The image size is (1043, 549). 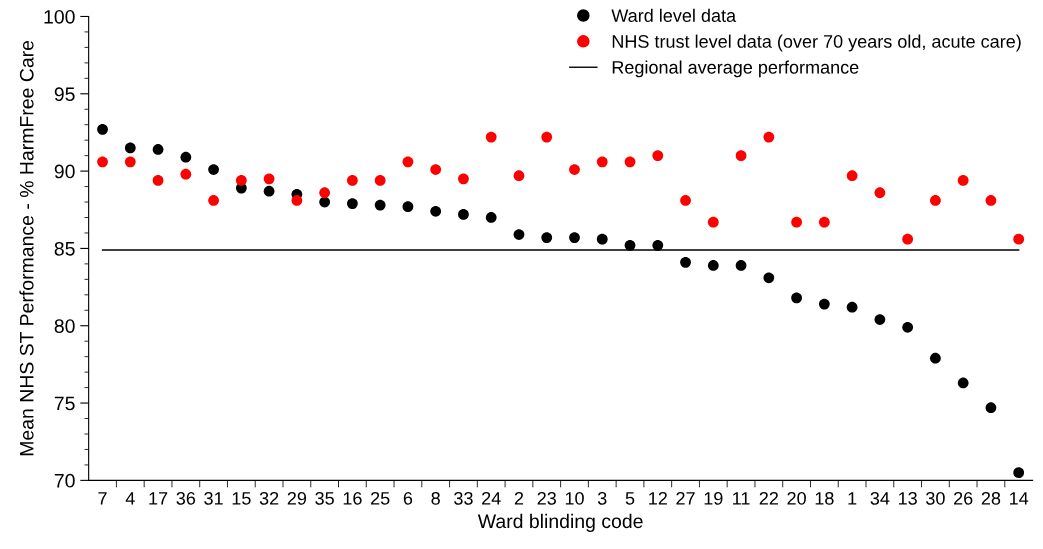 What do you see at coordinates (560, 522) in the screenshot?
I see `x-axis-title: Ward blinding code` at bounding box center [560, 522].